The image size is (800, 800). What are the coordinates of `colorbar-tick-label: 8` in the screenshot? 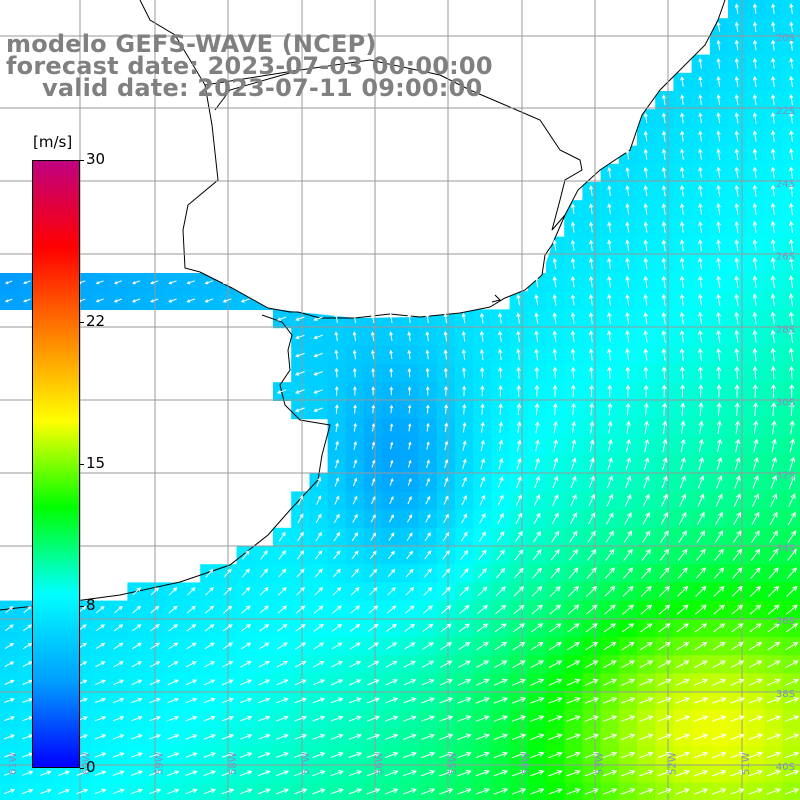 It's located at (91, 604).